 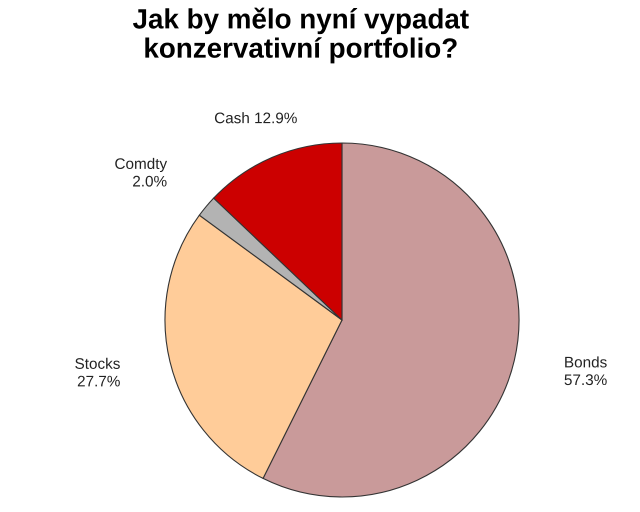 What do you see at coordinates (300, 36) in the screenshot?
I see `chart-title: Jak by mělo nyní vypadat konzervativní portfolio?` at bounding box center [300, 36].